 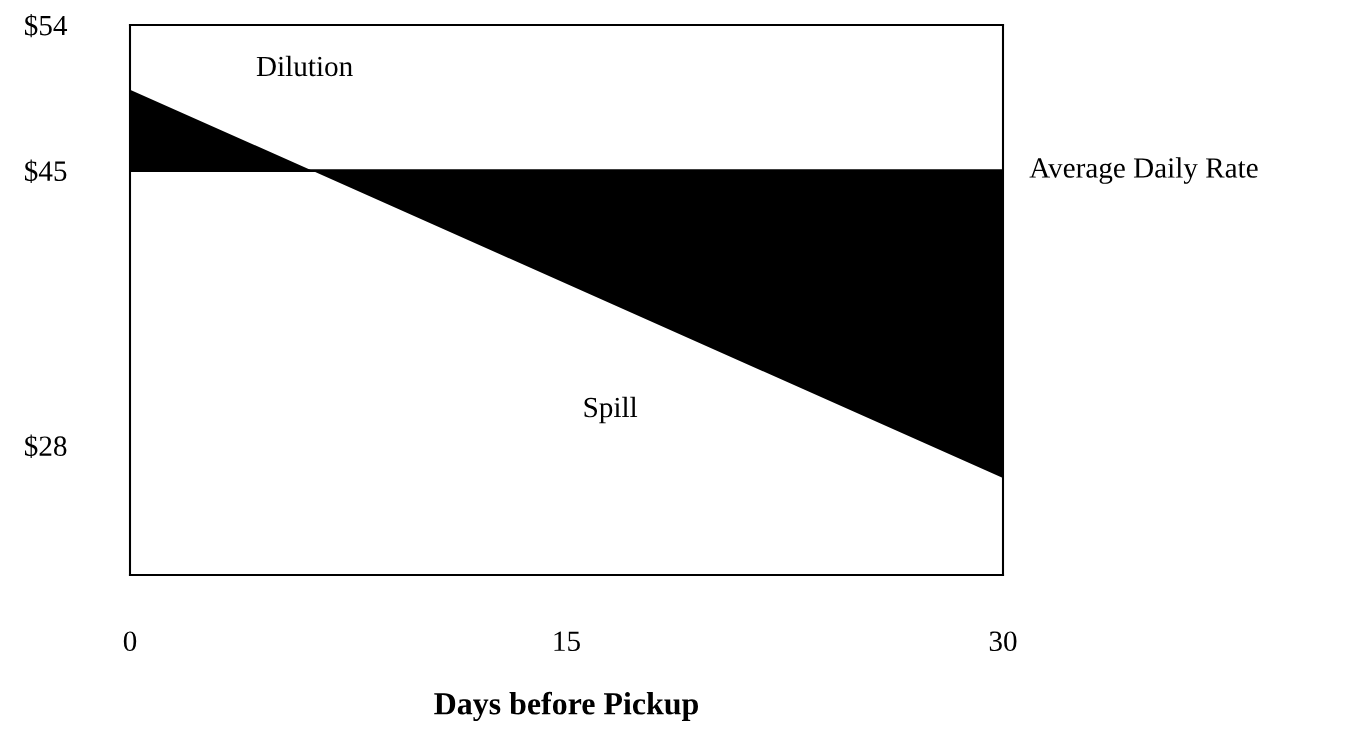 I want to click on y-tick-label: $45, so click(x=46, y=171).